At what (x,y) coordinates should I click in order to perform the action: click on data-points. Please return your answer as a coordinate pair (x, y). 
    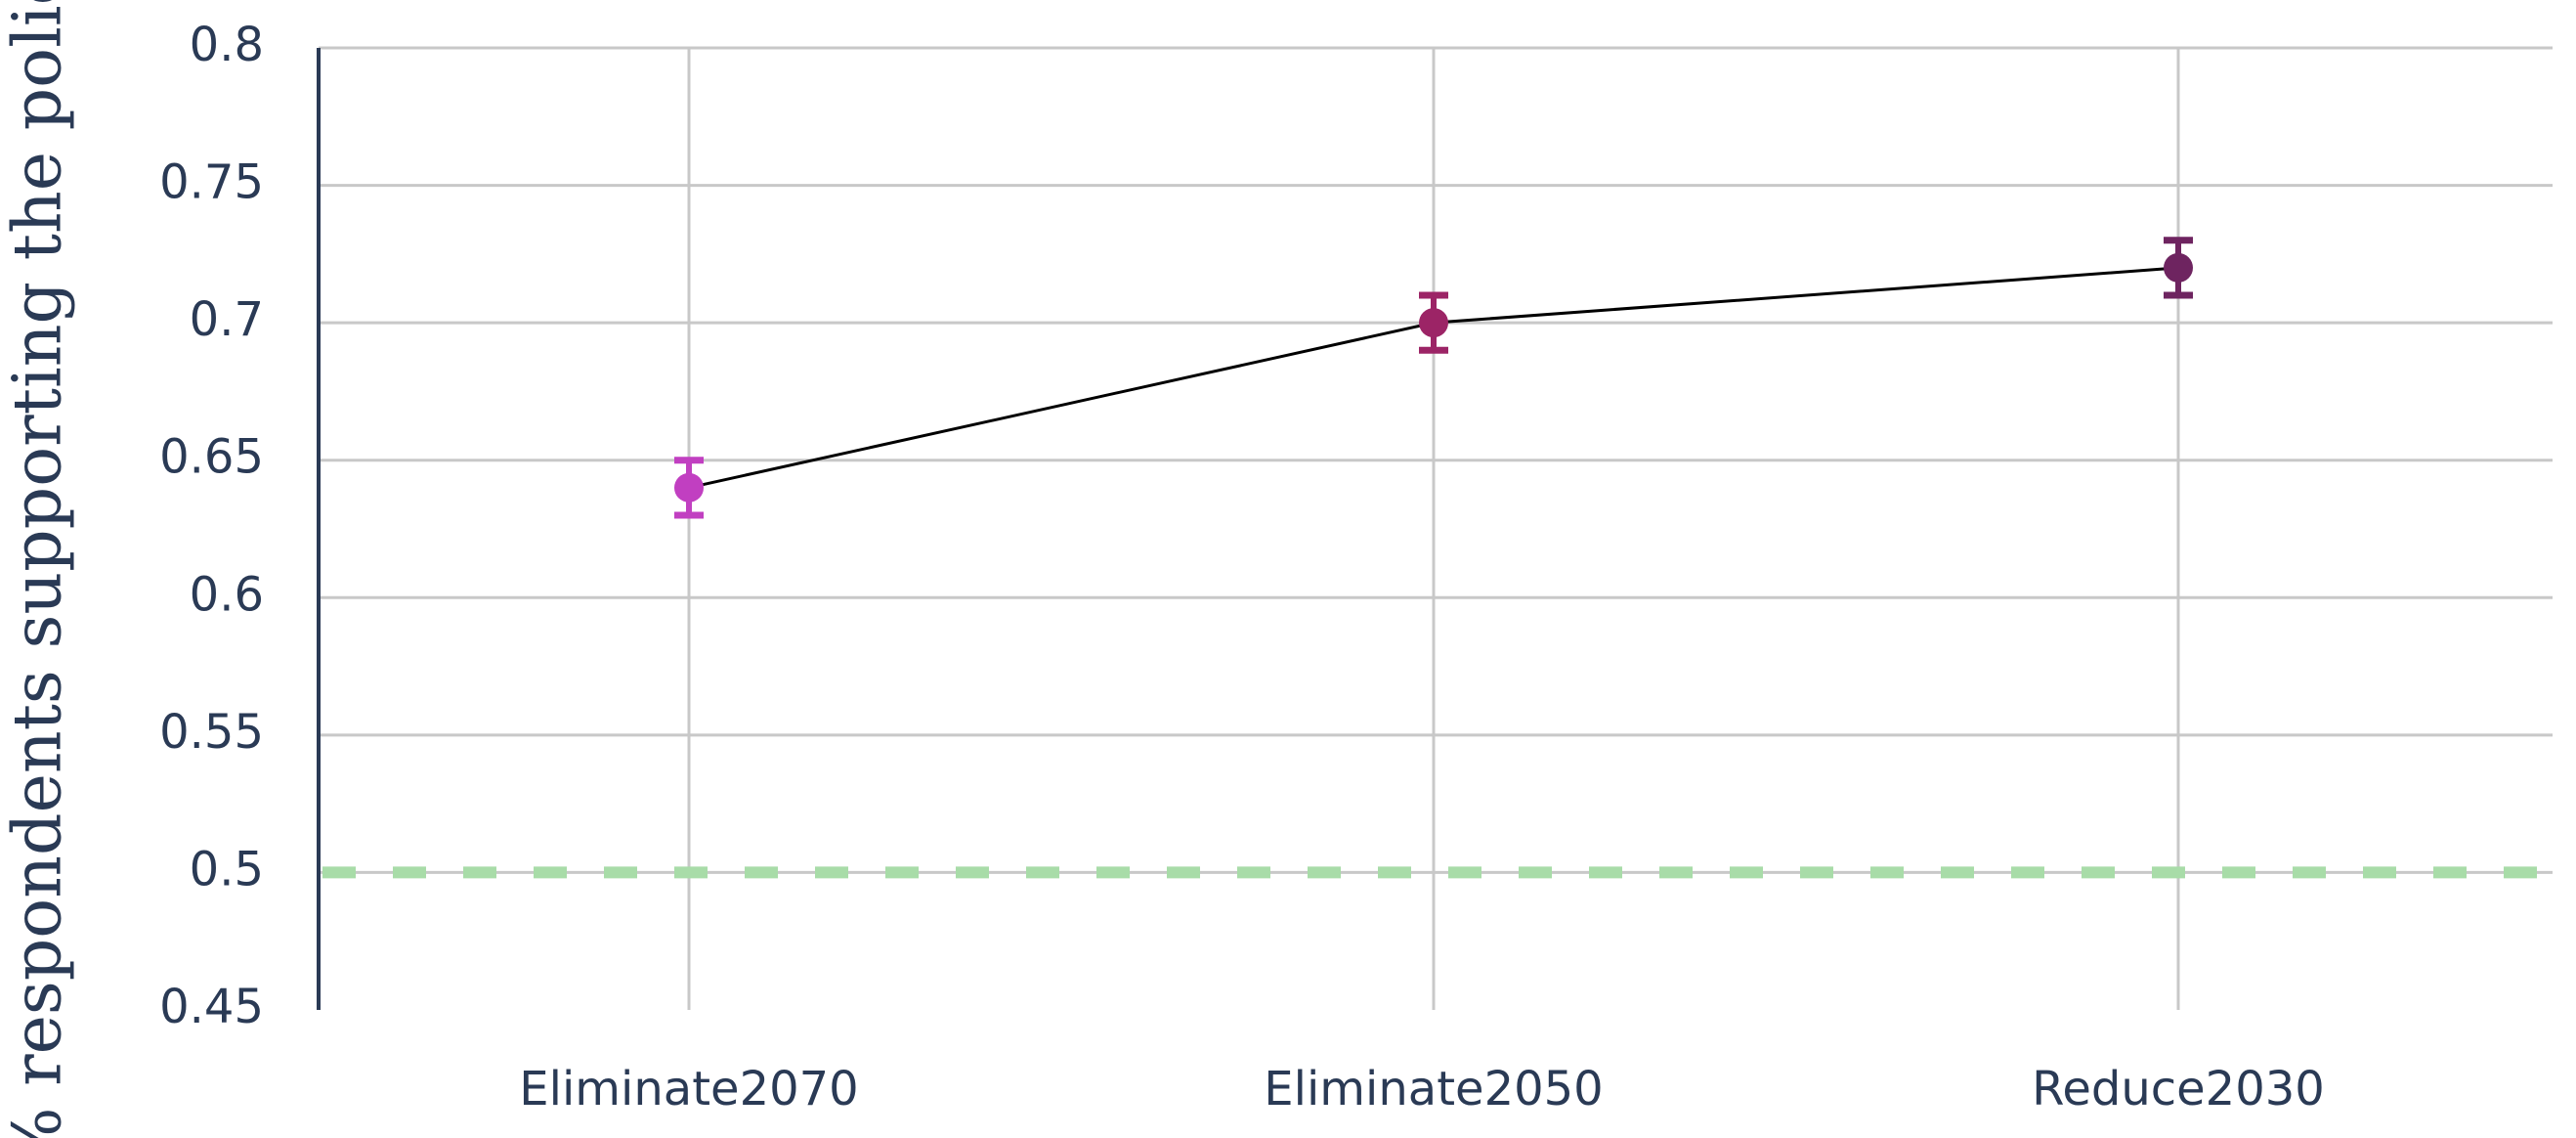
    Looking at the image, I should click on (1434, 377).